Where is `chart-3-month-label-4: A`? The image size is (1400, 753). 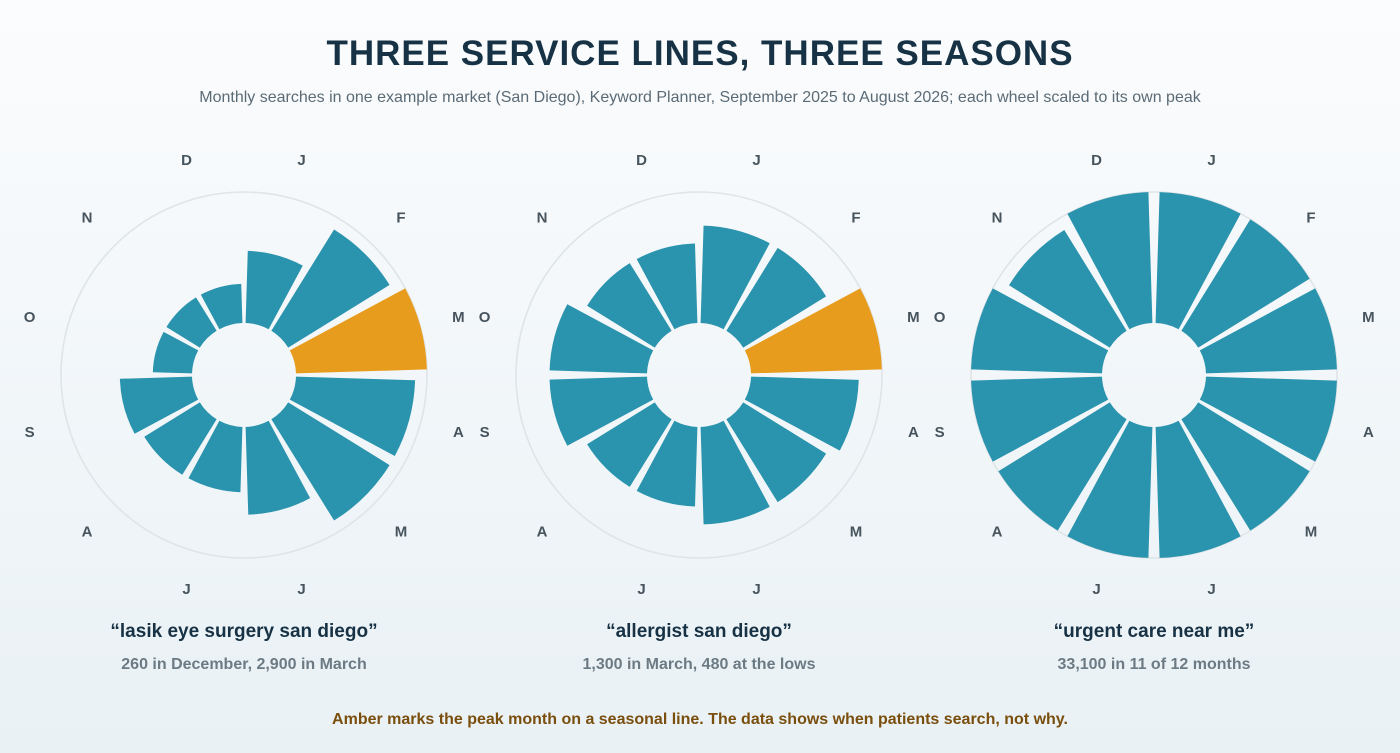
chart-3-month-label-4: A is located at coordinates (1368, 432).